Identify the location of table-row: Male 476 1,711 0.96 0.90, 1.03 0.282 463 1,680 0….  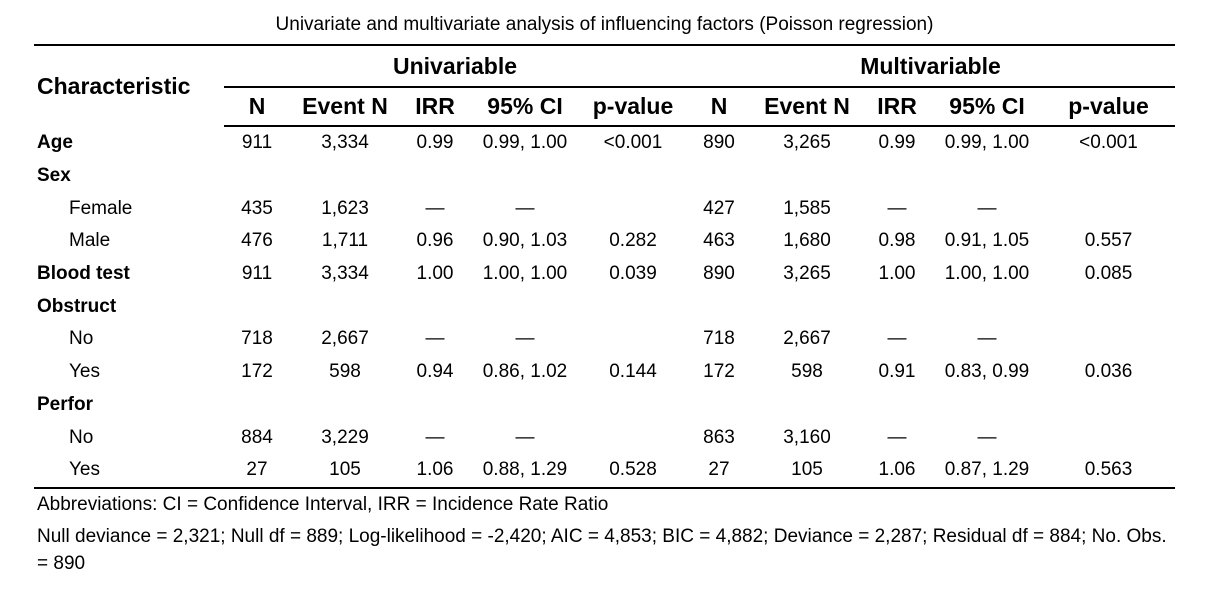
(604, 241).